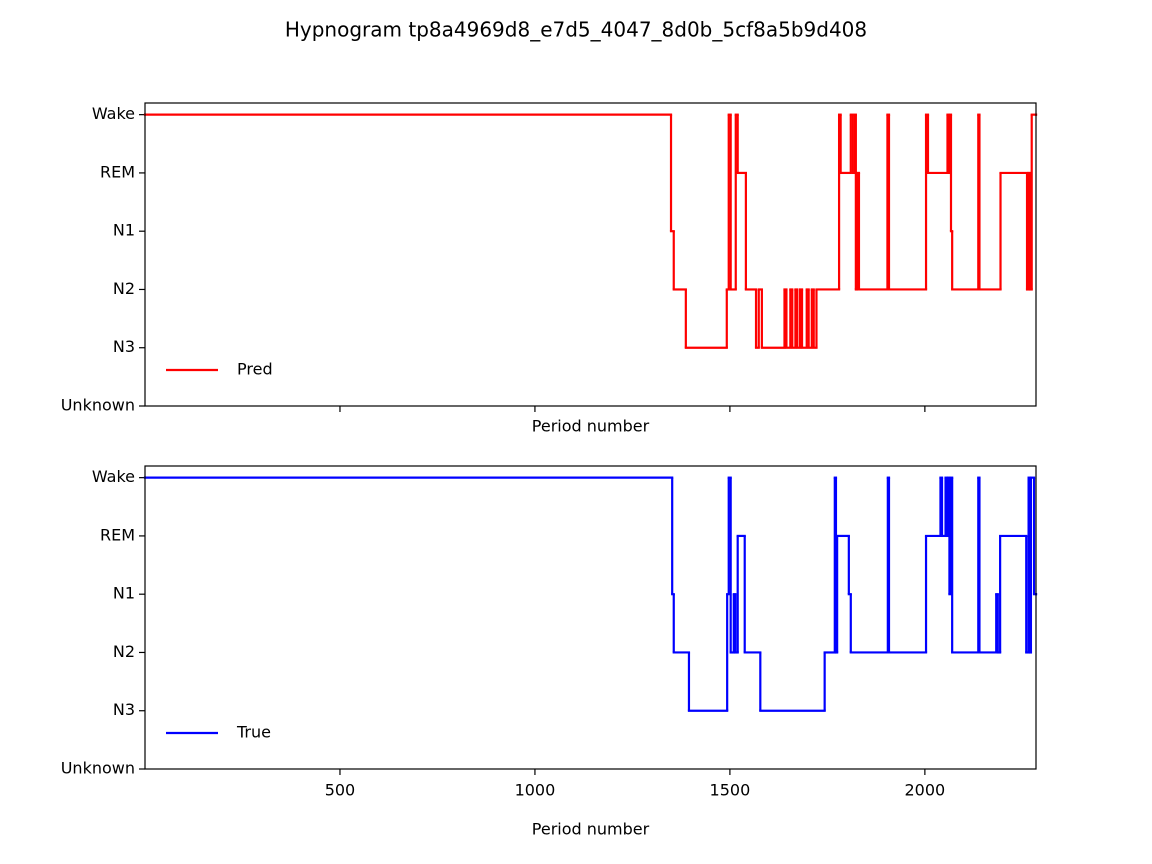  I want to click on legend-label: True, so click(253, 732).